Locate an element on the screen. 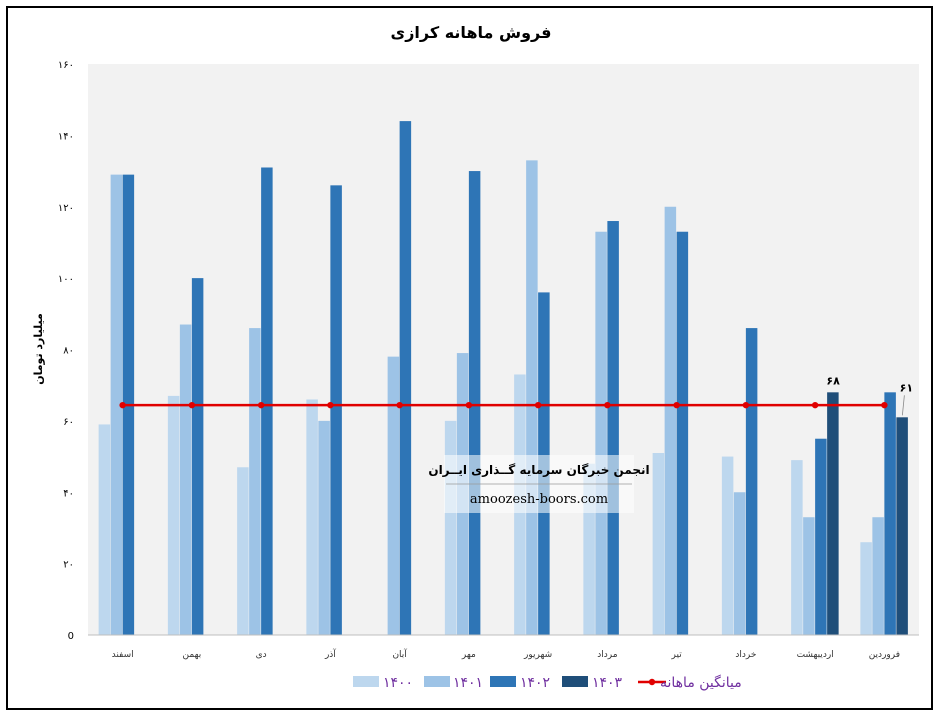 Image resolution: width=943 pixels, height=720 pixels. y-tick-label: ۲۰ is located at coordinates (68, 565).